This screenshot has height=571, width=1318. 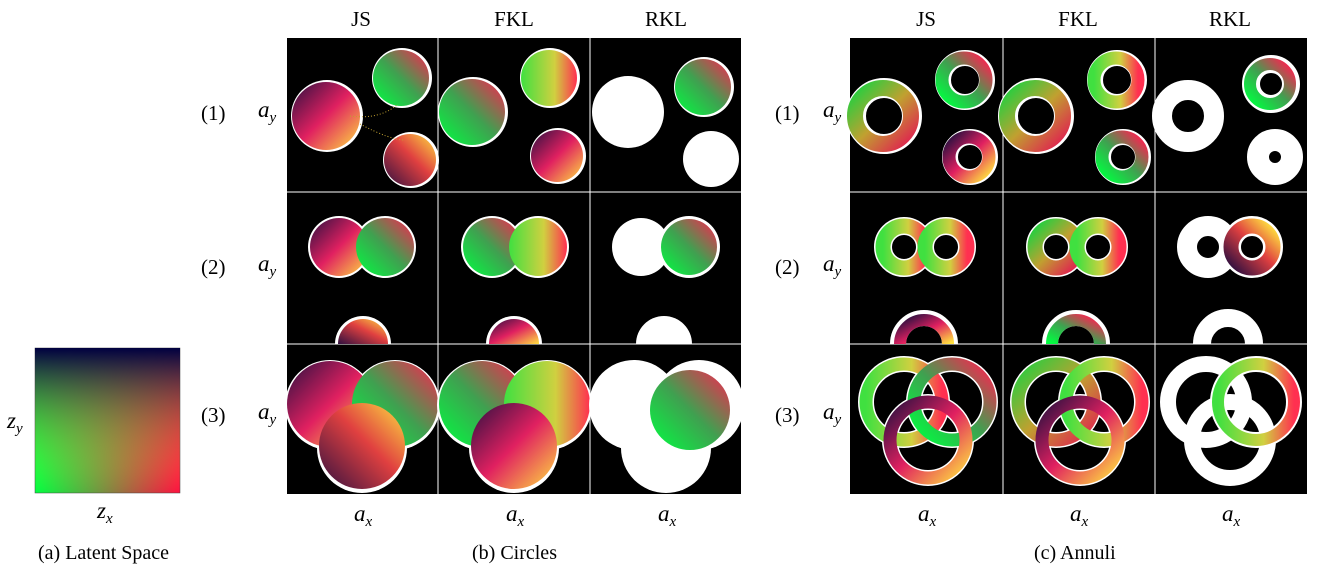 I want to click on annuli-row-label: (3), so click(x=787, y=415).